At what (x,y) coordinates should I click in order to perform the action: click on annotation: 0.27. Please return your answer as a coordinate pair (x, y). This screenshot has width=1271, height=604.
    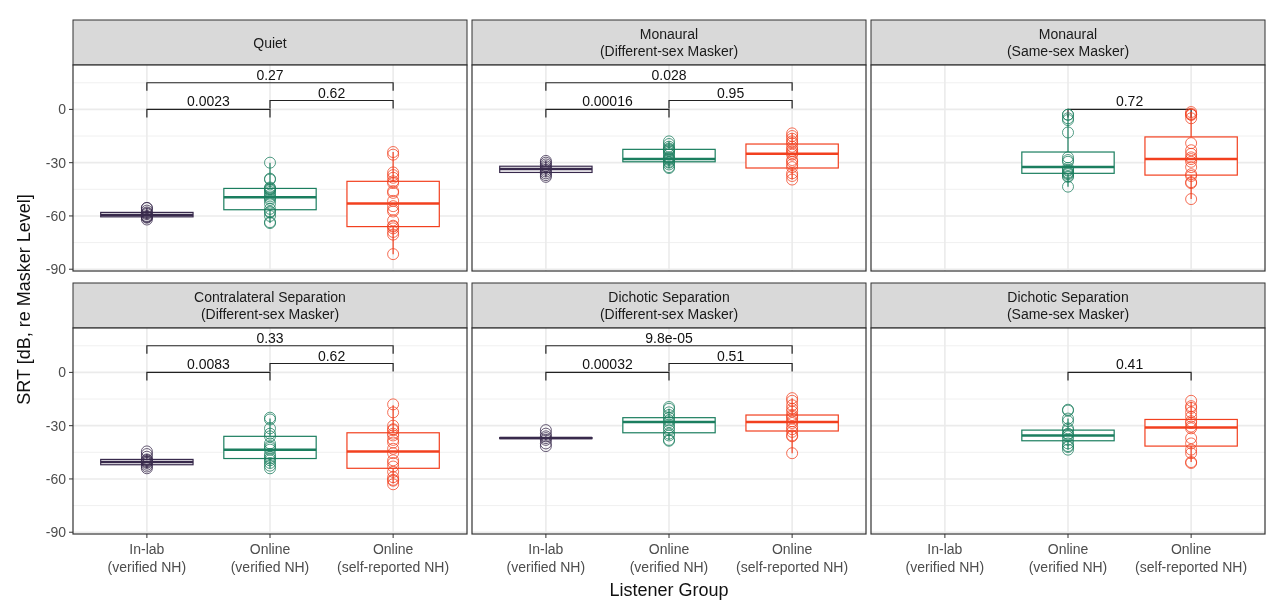
    Looking at the image, I should click on (270, 74).